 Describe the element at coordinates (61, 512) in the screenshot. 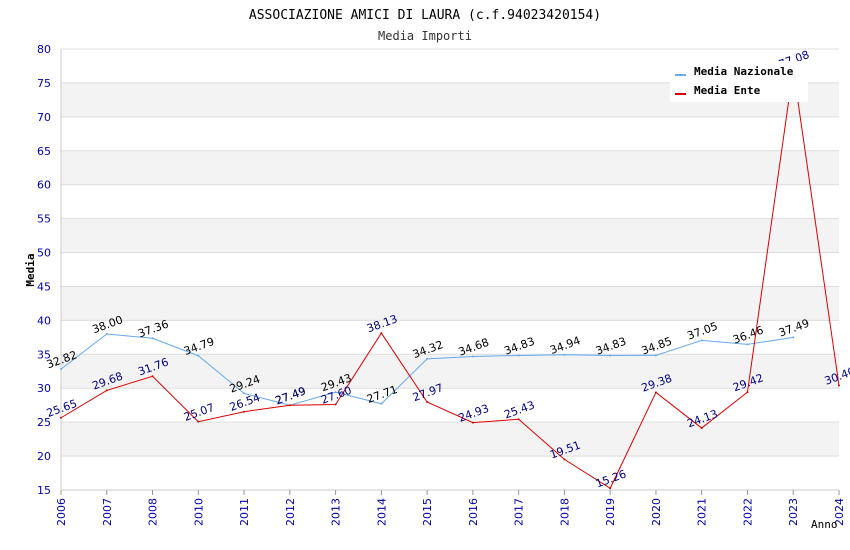

I see `x-tick-label: 2006` at that location.